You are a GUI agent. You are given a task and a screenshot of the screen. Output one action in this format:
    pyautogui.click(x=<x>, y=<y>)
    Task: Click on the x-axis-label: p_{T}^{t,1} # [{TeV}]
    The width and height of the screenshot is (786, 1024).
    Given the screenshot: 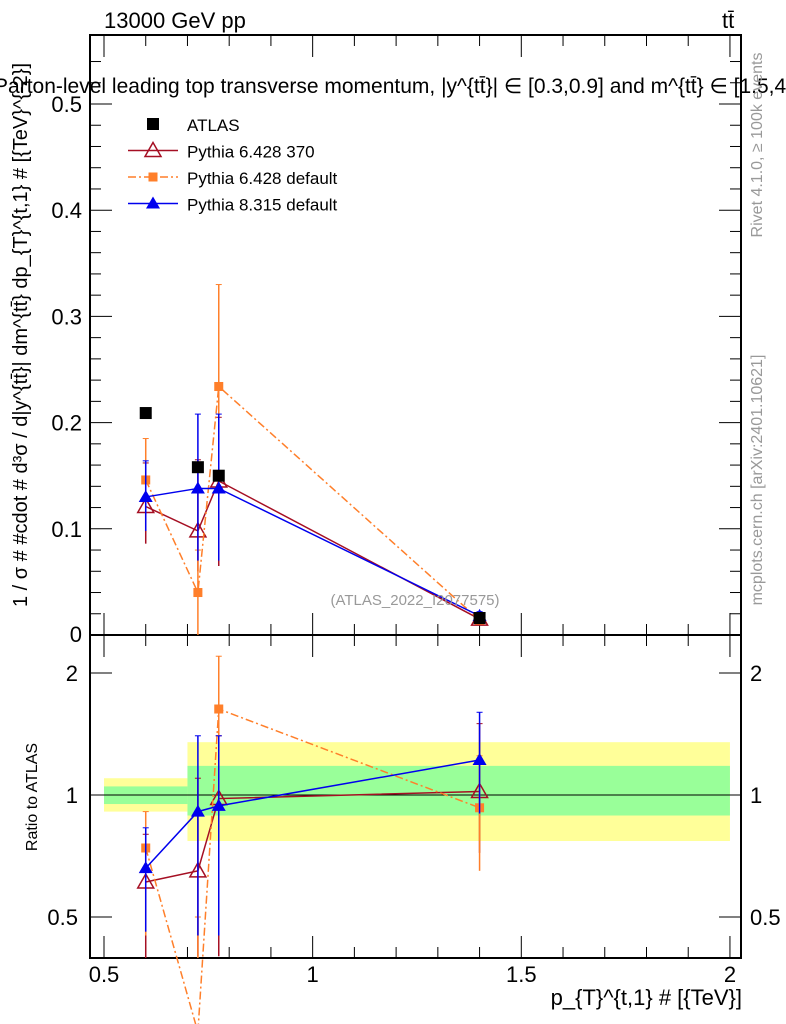 What is the action you would take?
    pyautogui.click(x=646, y=997)
    